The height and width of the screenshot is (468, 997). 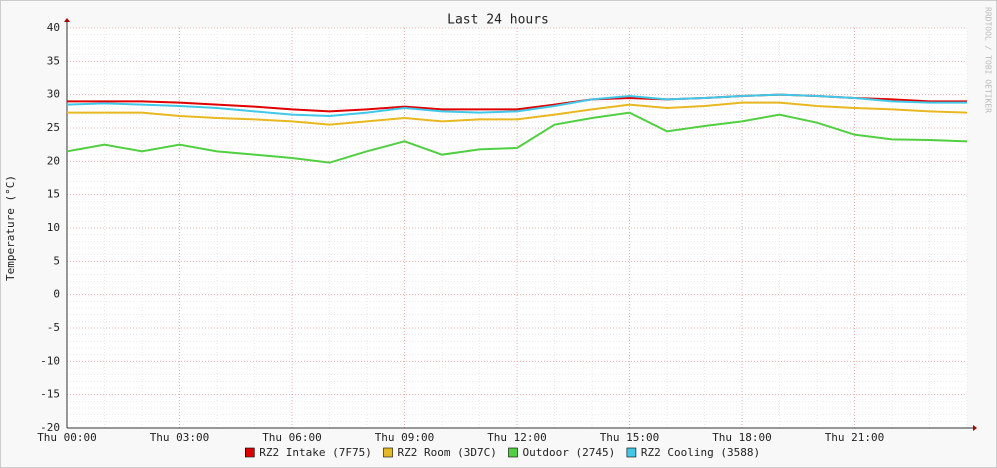 What do you see at coordinates (53, 227) in the screenshot?
I see `y-tick-label: 10` at bounding box center [53, 227].